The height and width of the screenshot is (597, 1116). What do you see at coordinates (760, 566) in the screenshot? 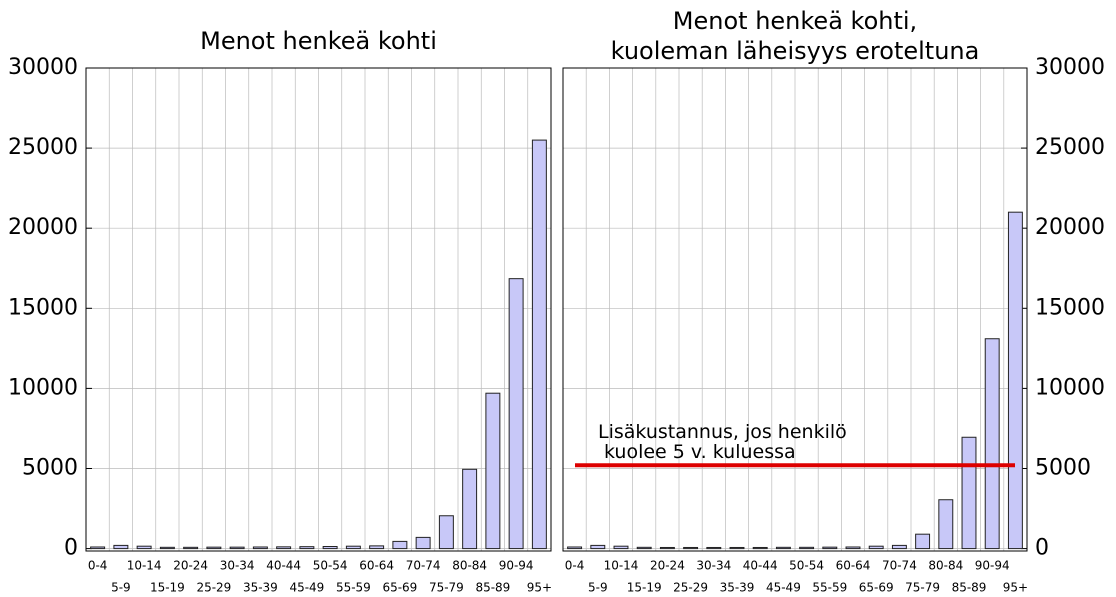
I see `x-tick-label: 40-44` at bounding box center [760, 566].